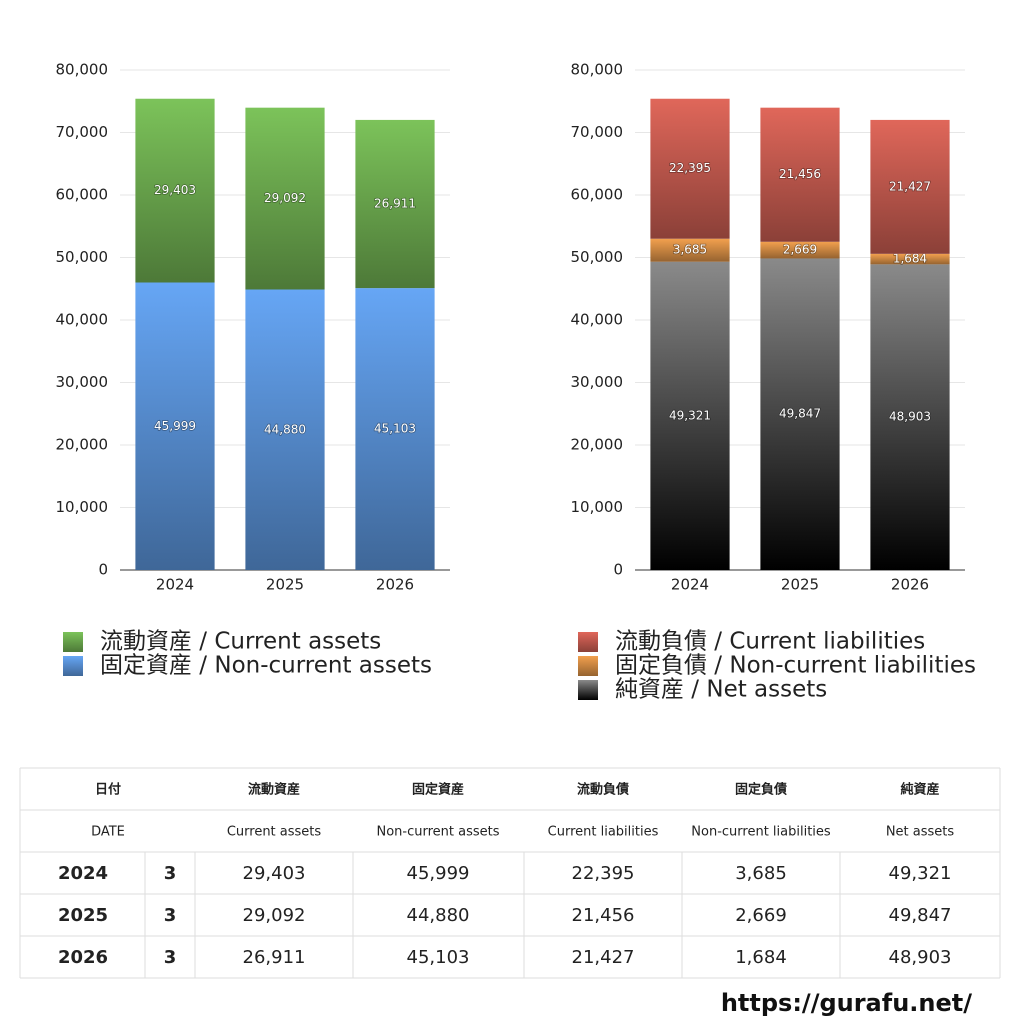 This screenshot has width=1024, height=1024. What do you see at coordinates (761, 790) in the screenshot?
I see `table-header: 固定負債` at bounding box center [761, 790].